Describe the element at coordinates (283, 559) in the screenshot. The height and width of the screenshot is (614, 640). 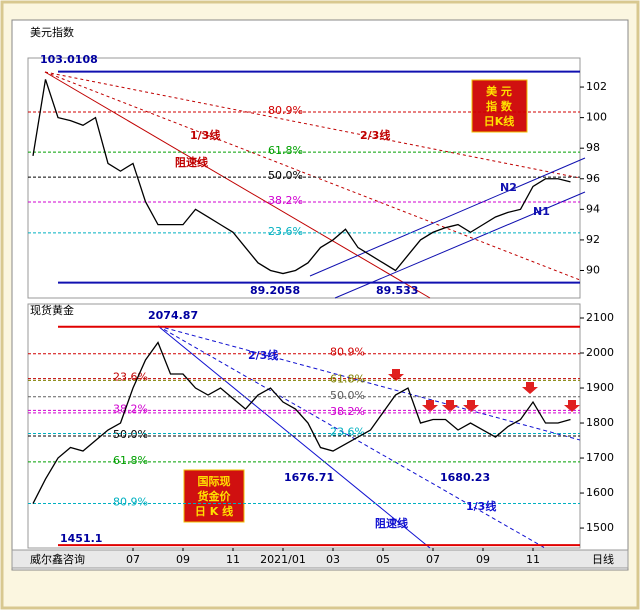
I see `x-tick-label: 2021/01` at that location.